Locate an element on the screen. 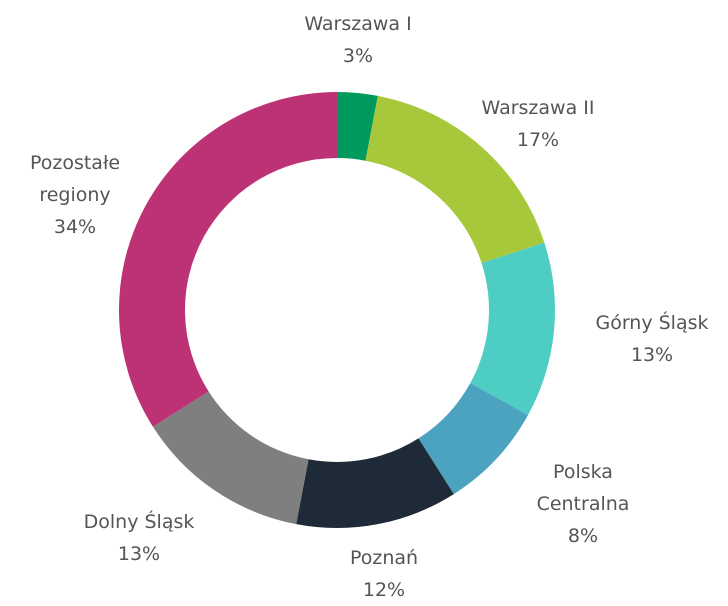  segment-label: Warszawa II 17% is located at coordinates (538, 124).